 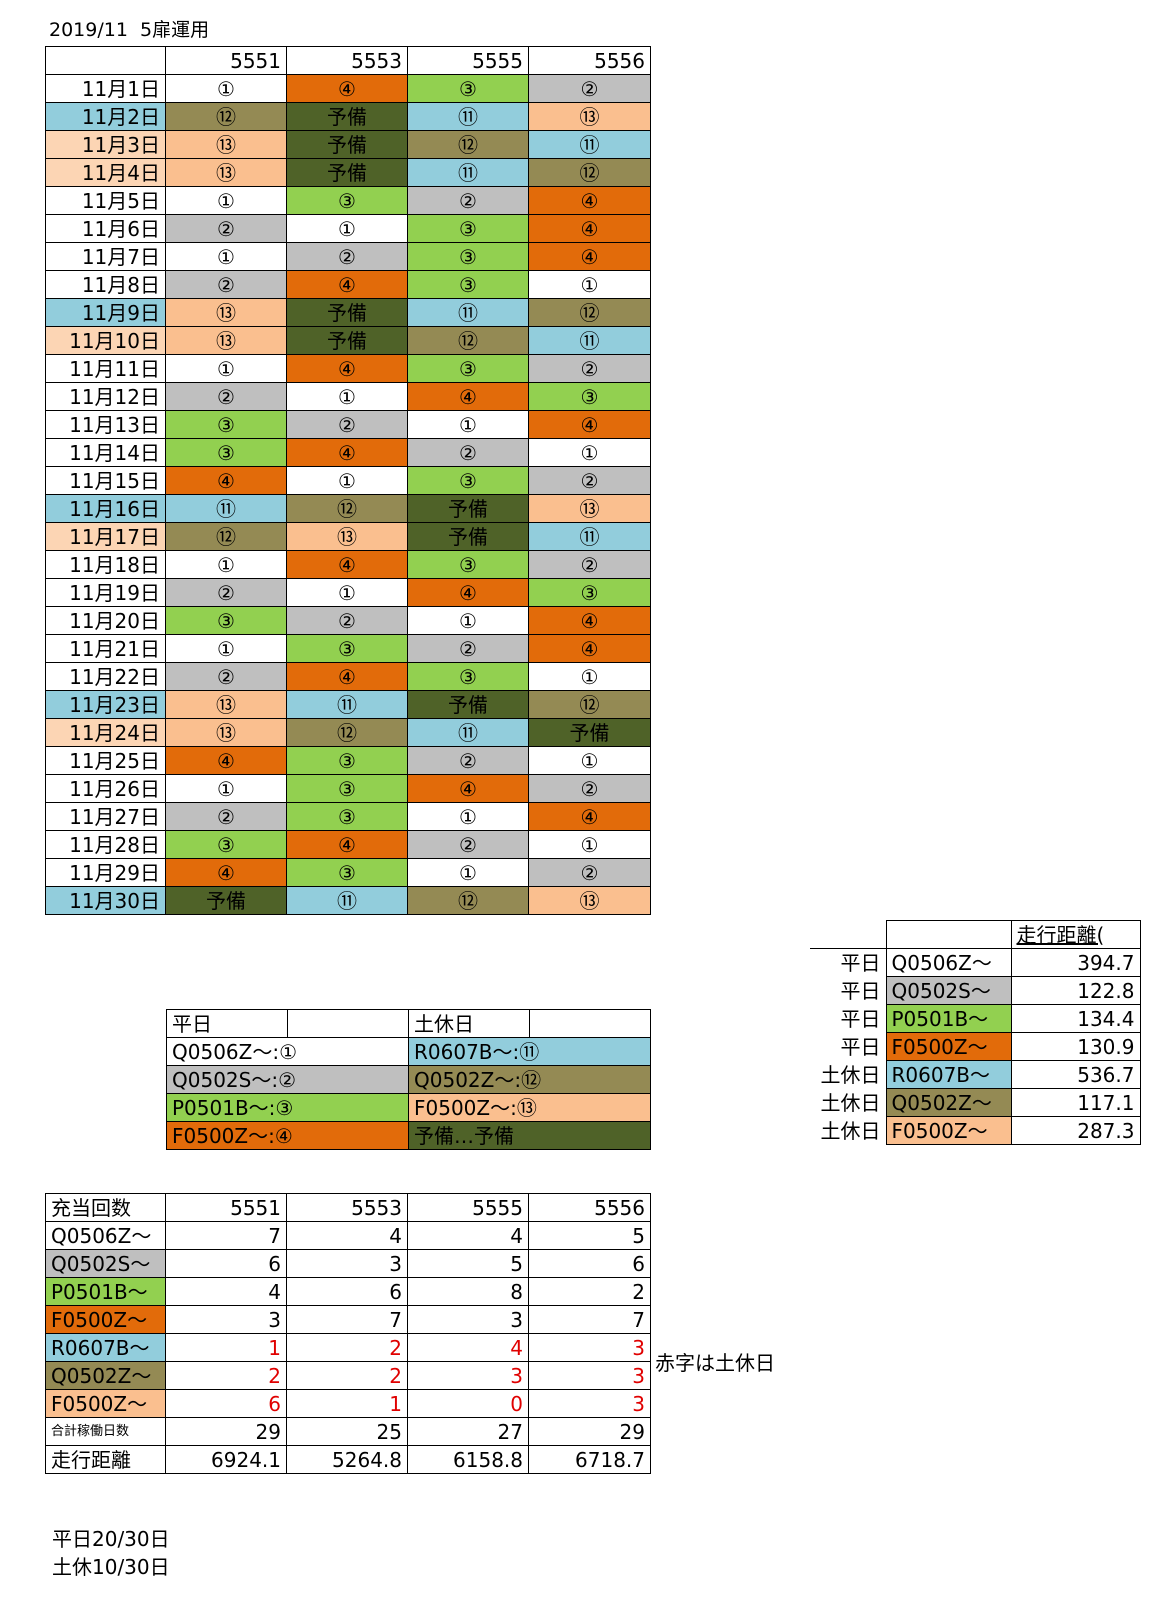 What do you see at coordinates (105, 816) in the screenshot?
I see `date-cell: 11月27日` at bounding box center [105, 816].